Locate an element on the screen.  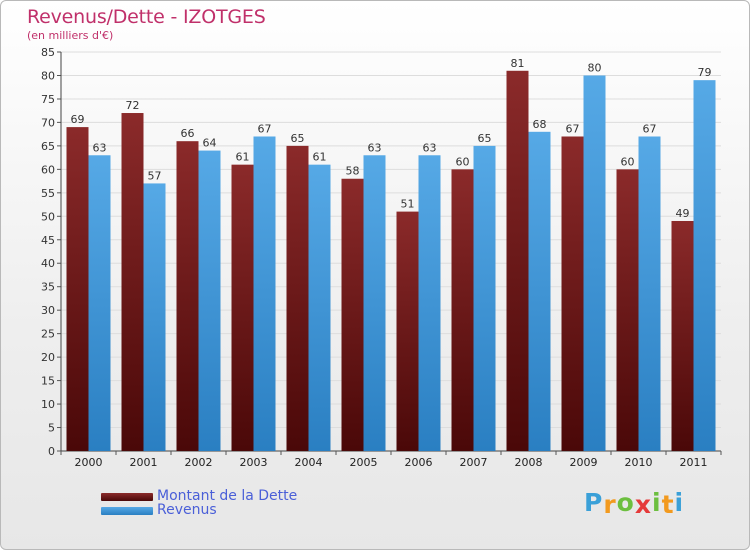
data-label-dette: 51 is located at coordinates (408, 204).